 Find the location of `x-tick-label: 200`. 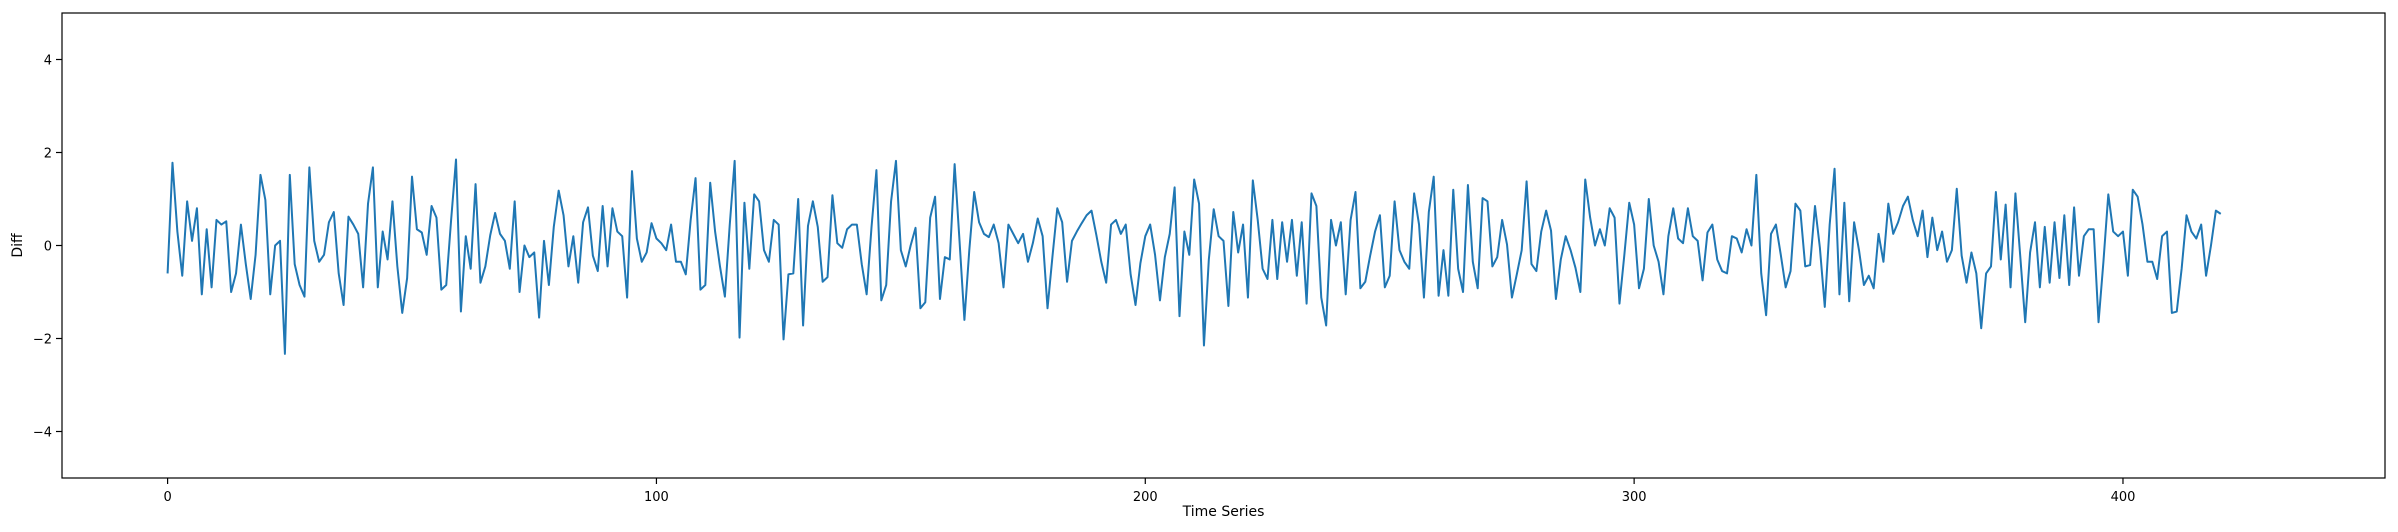

x-tick-label: 200 is located at coordinates (1145, 497).